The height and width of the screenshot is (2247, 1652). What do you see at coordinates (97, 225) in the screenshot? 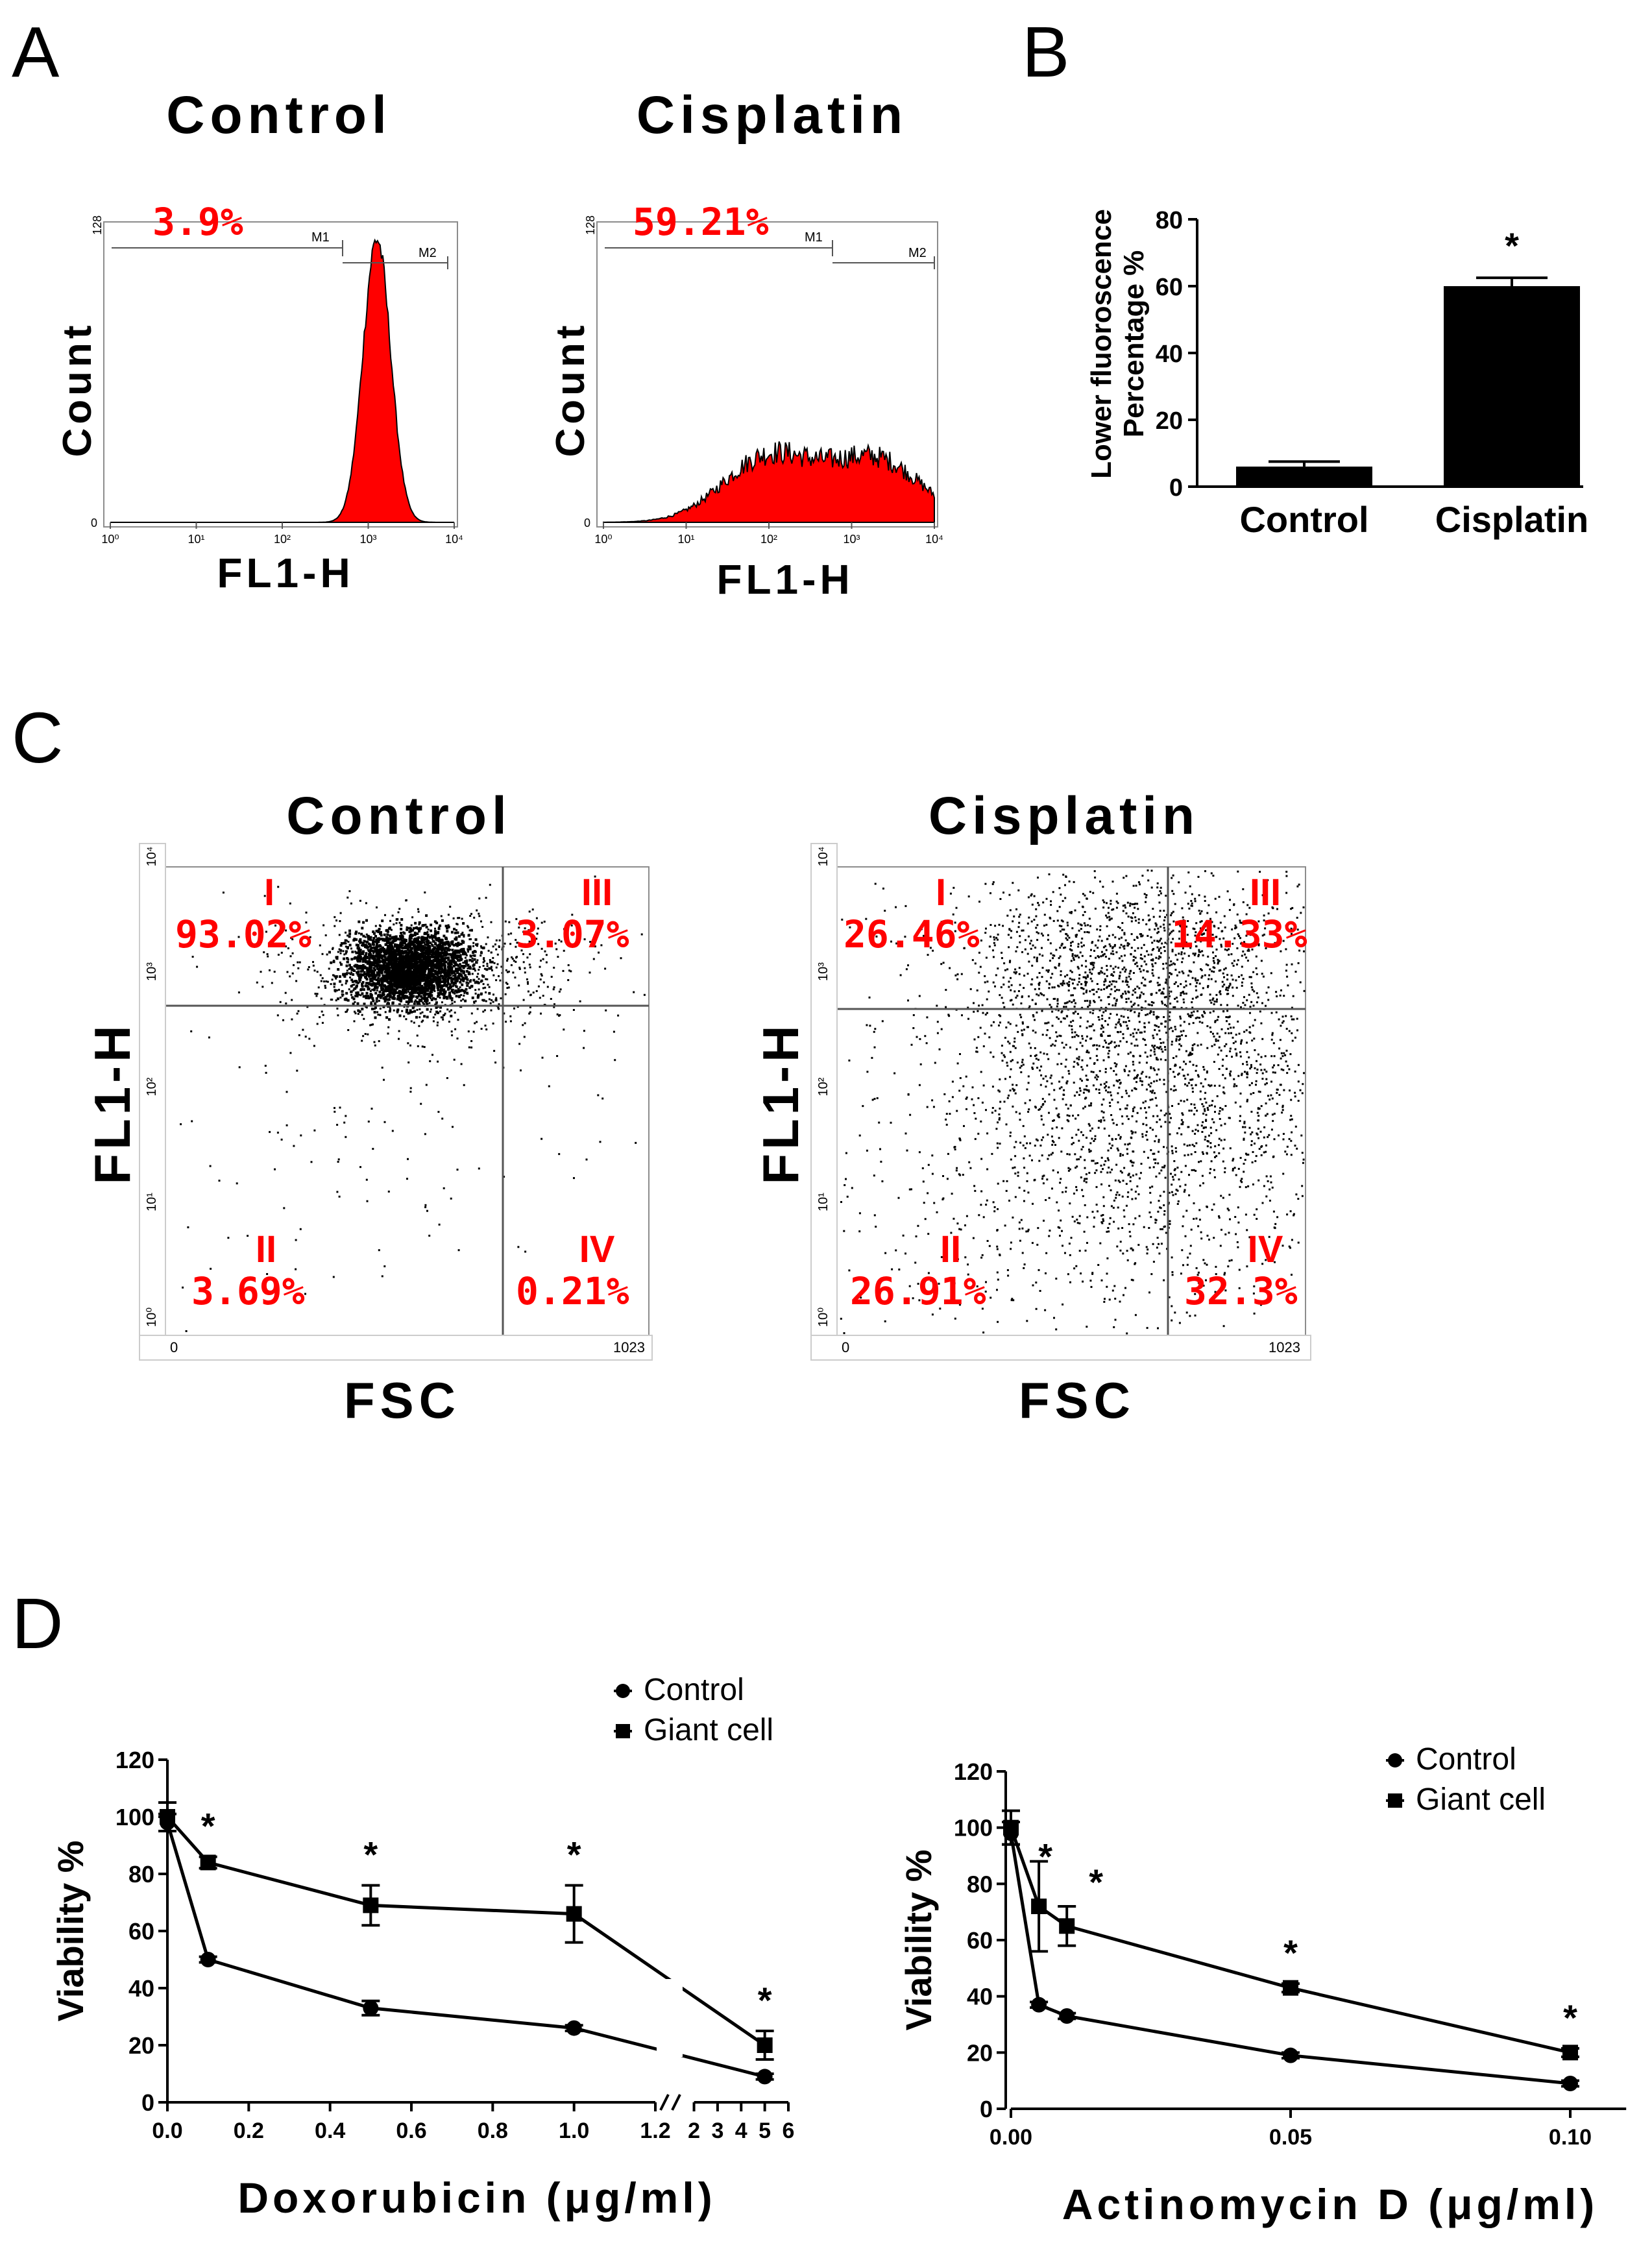
I see `y-tick-max: 128` at bounding box center [97, 225].